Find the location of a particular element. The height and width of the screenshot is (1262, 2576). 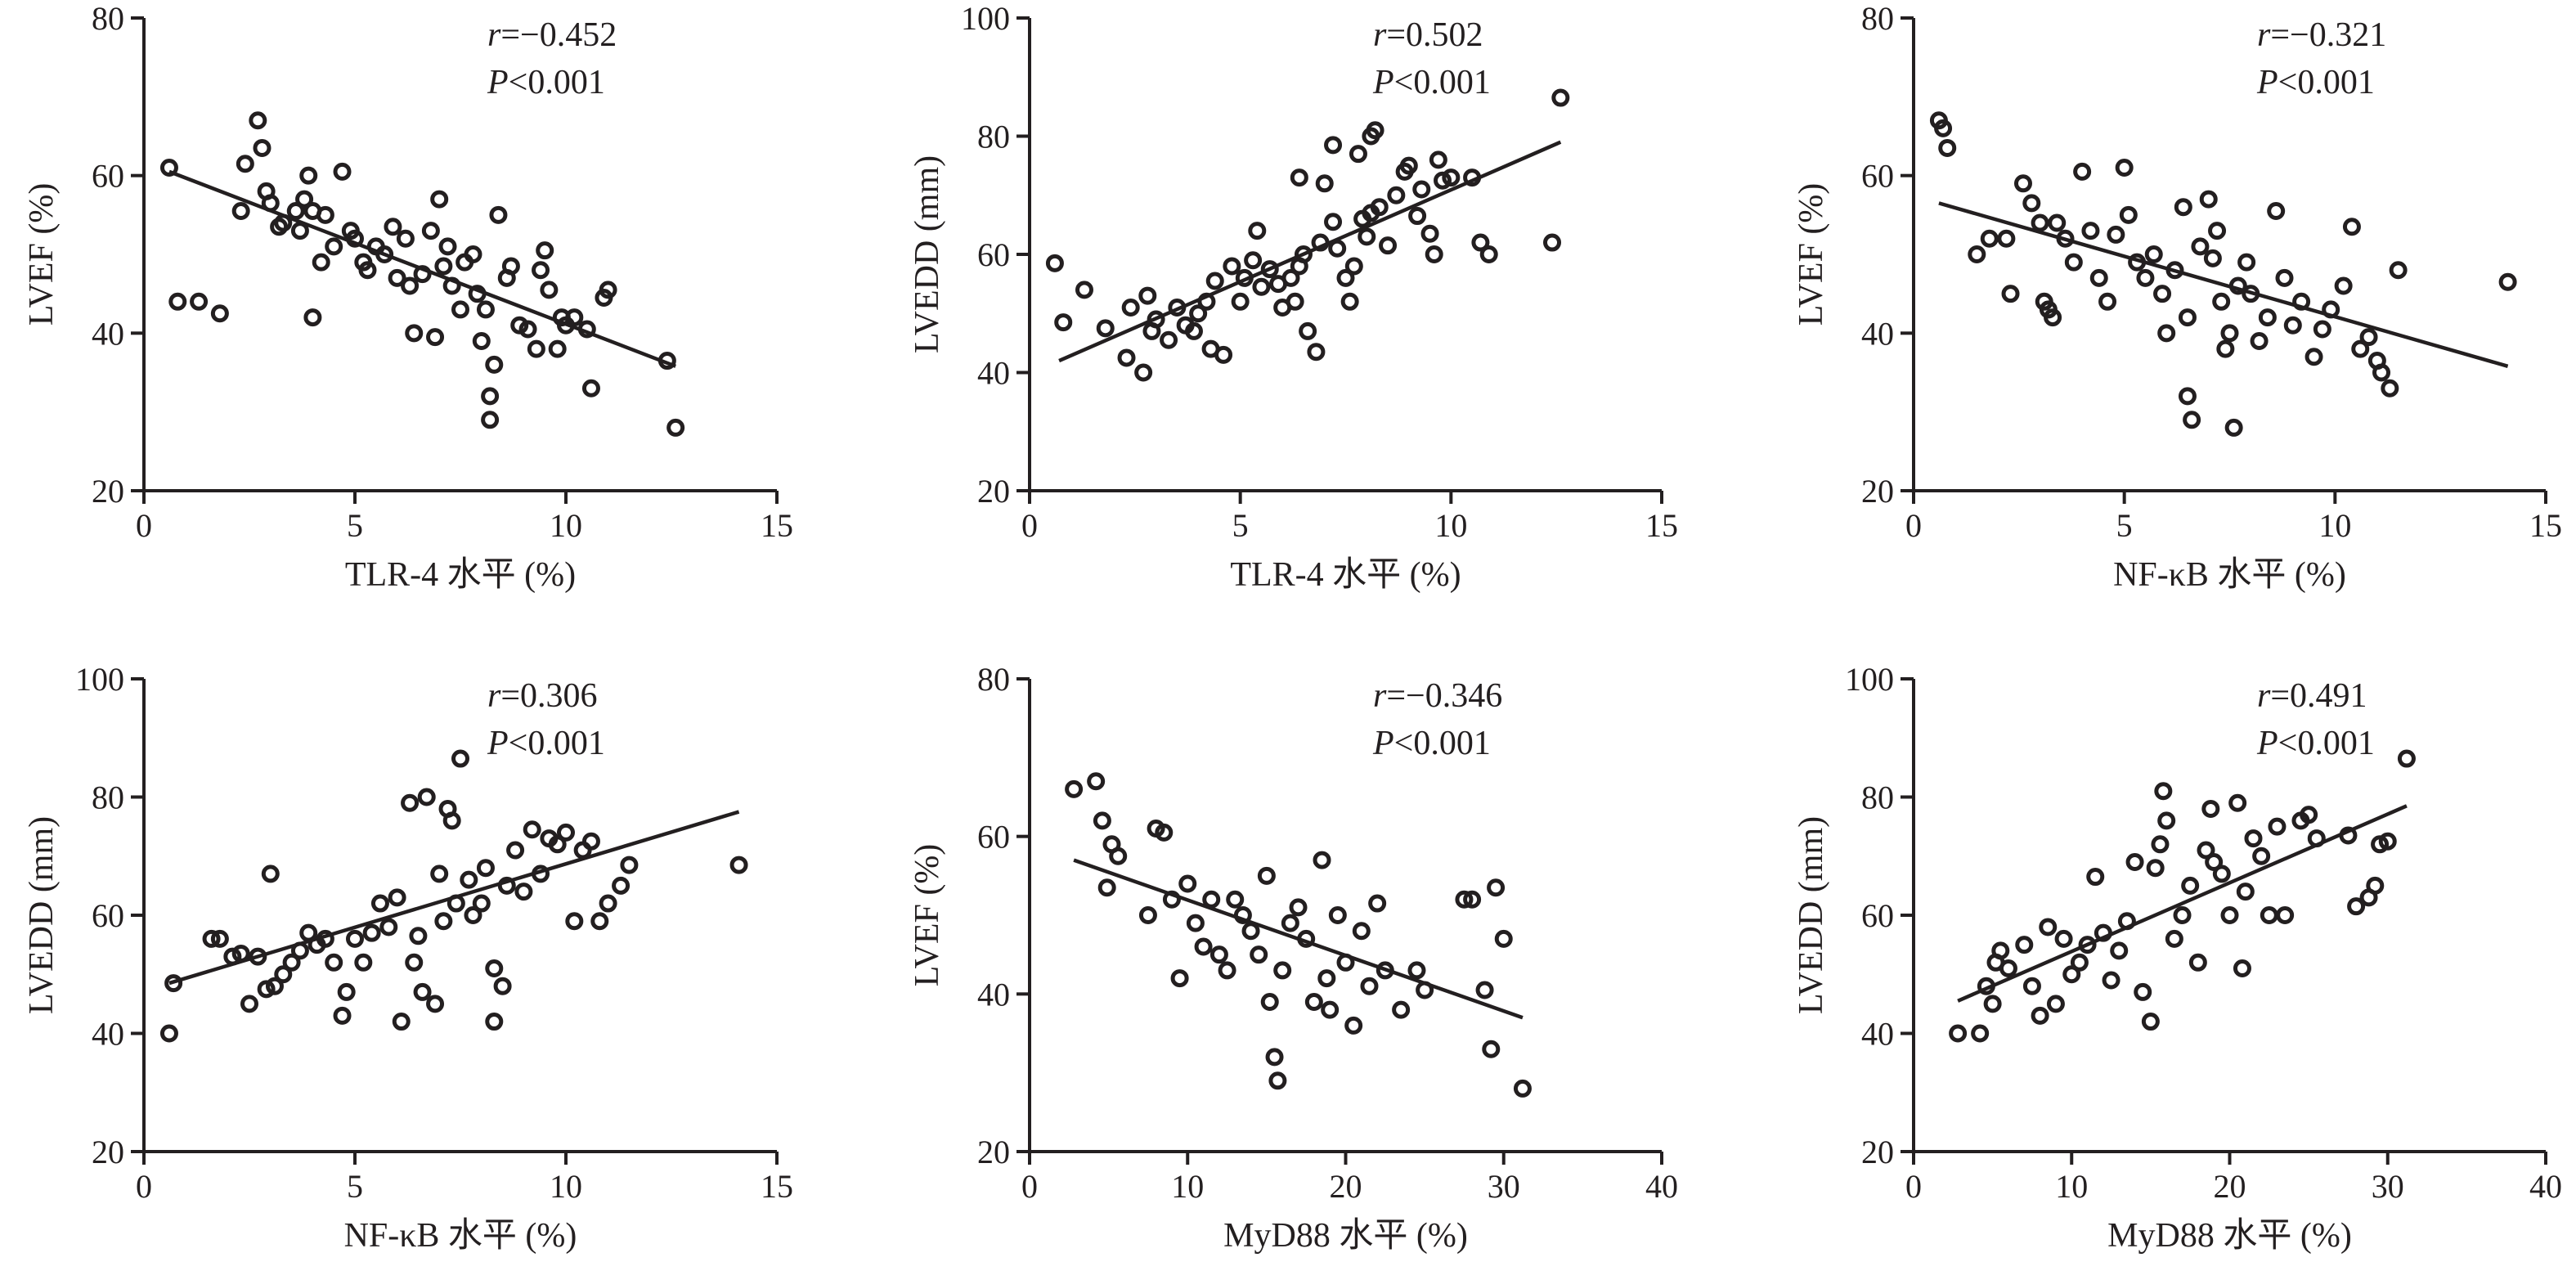

r-annotation: r=0.502 is located at coordinates (1428, 35).